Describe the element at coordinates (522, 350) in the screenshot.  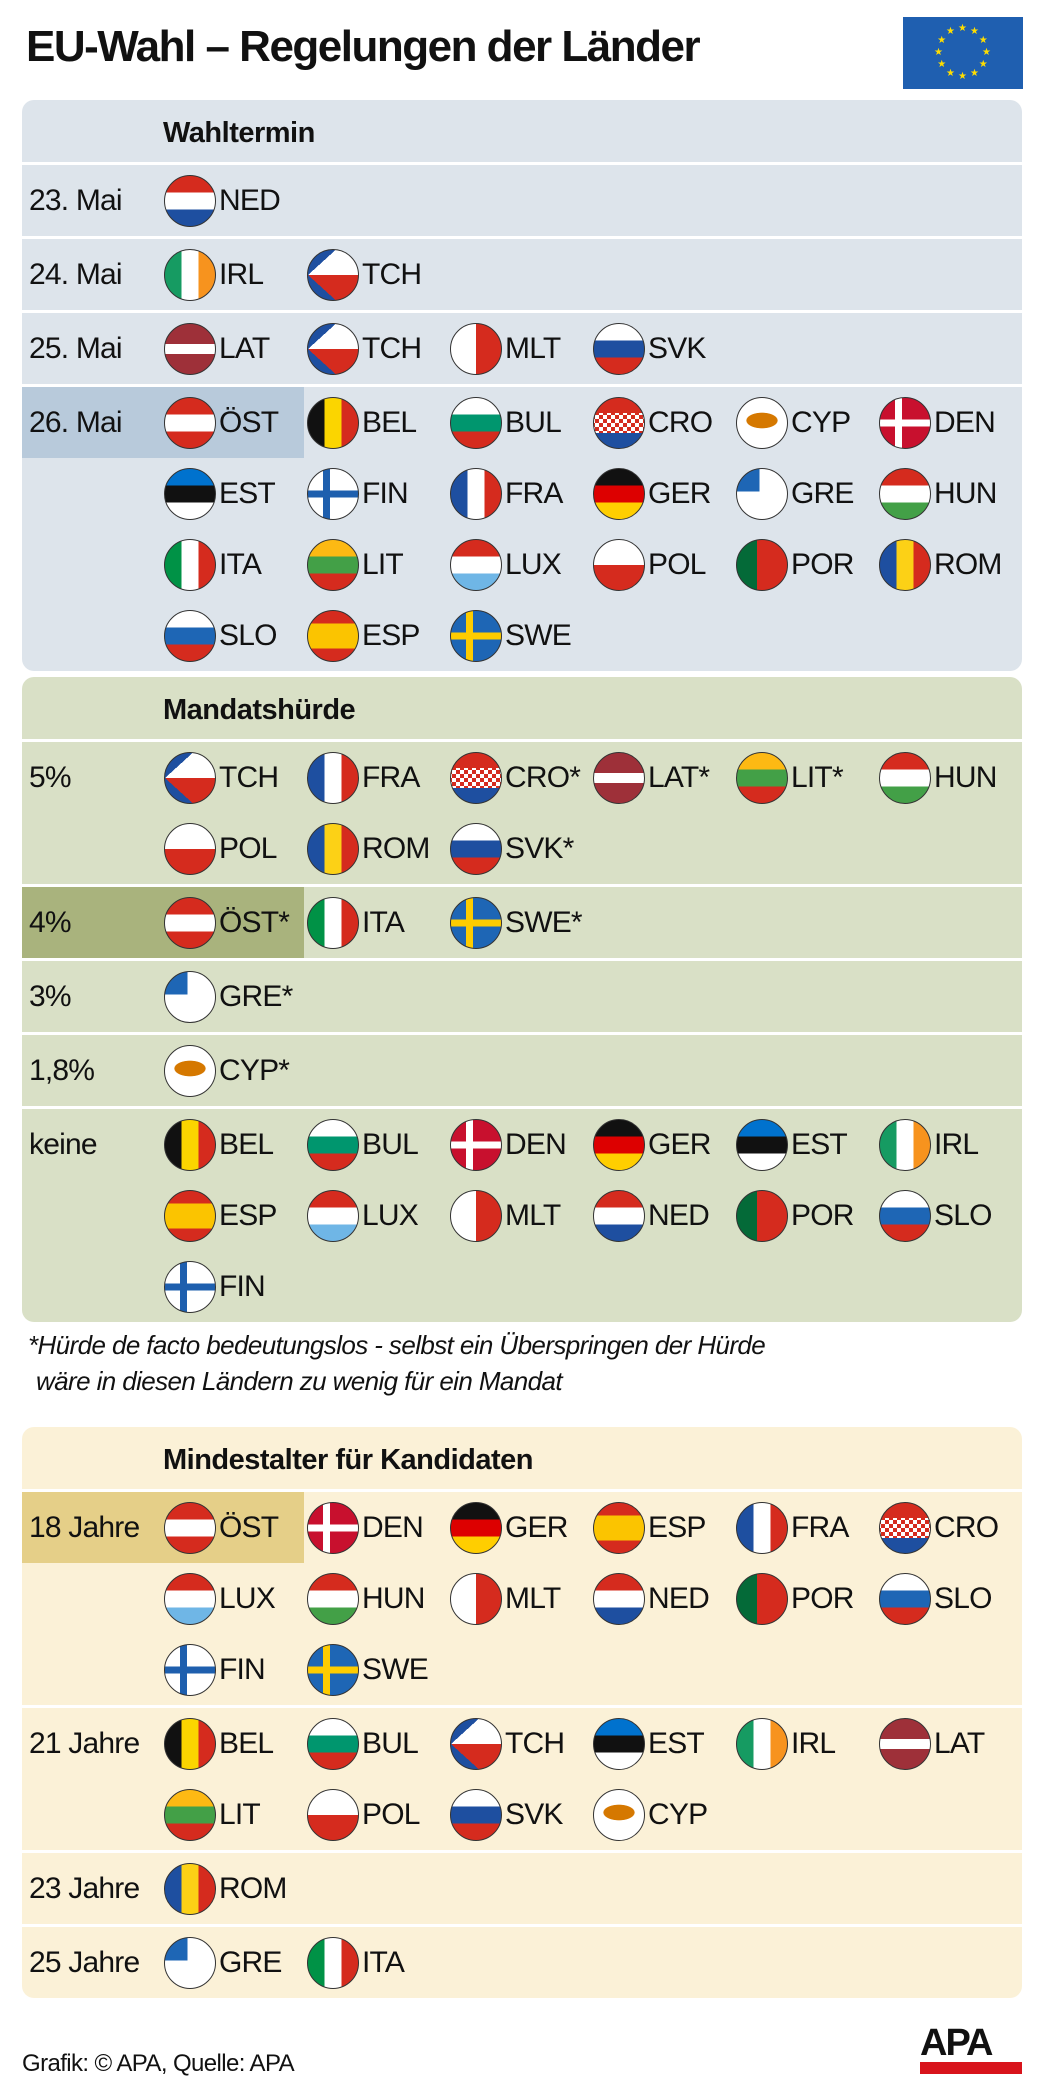
I see `table-row: 25. Mai LAT TCH MLT SVK` at that location.